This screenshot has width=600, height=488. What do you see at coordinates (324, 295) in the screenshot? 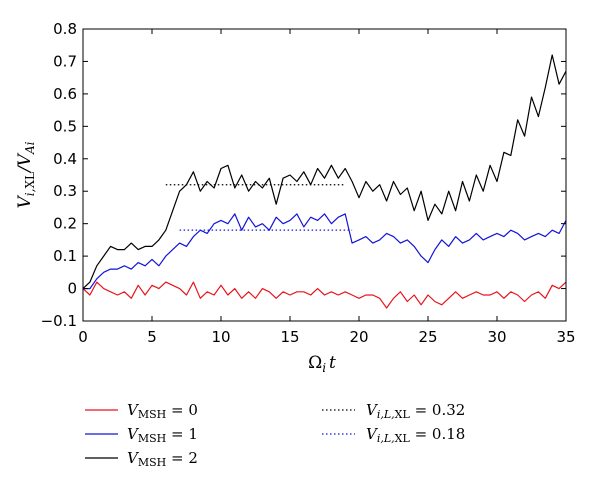
I see `series-line-vmsh0` at bounding box center [324, 295].